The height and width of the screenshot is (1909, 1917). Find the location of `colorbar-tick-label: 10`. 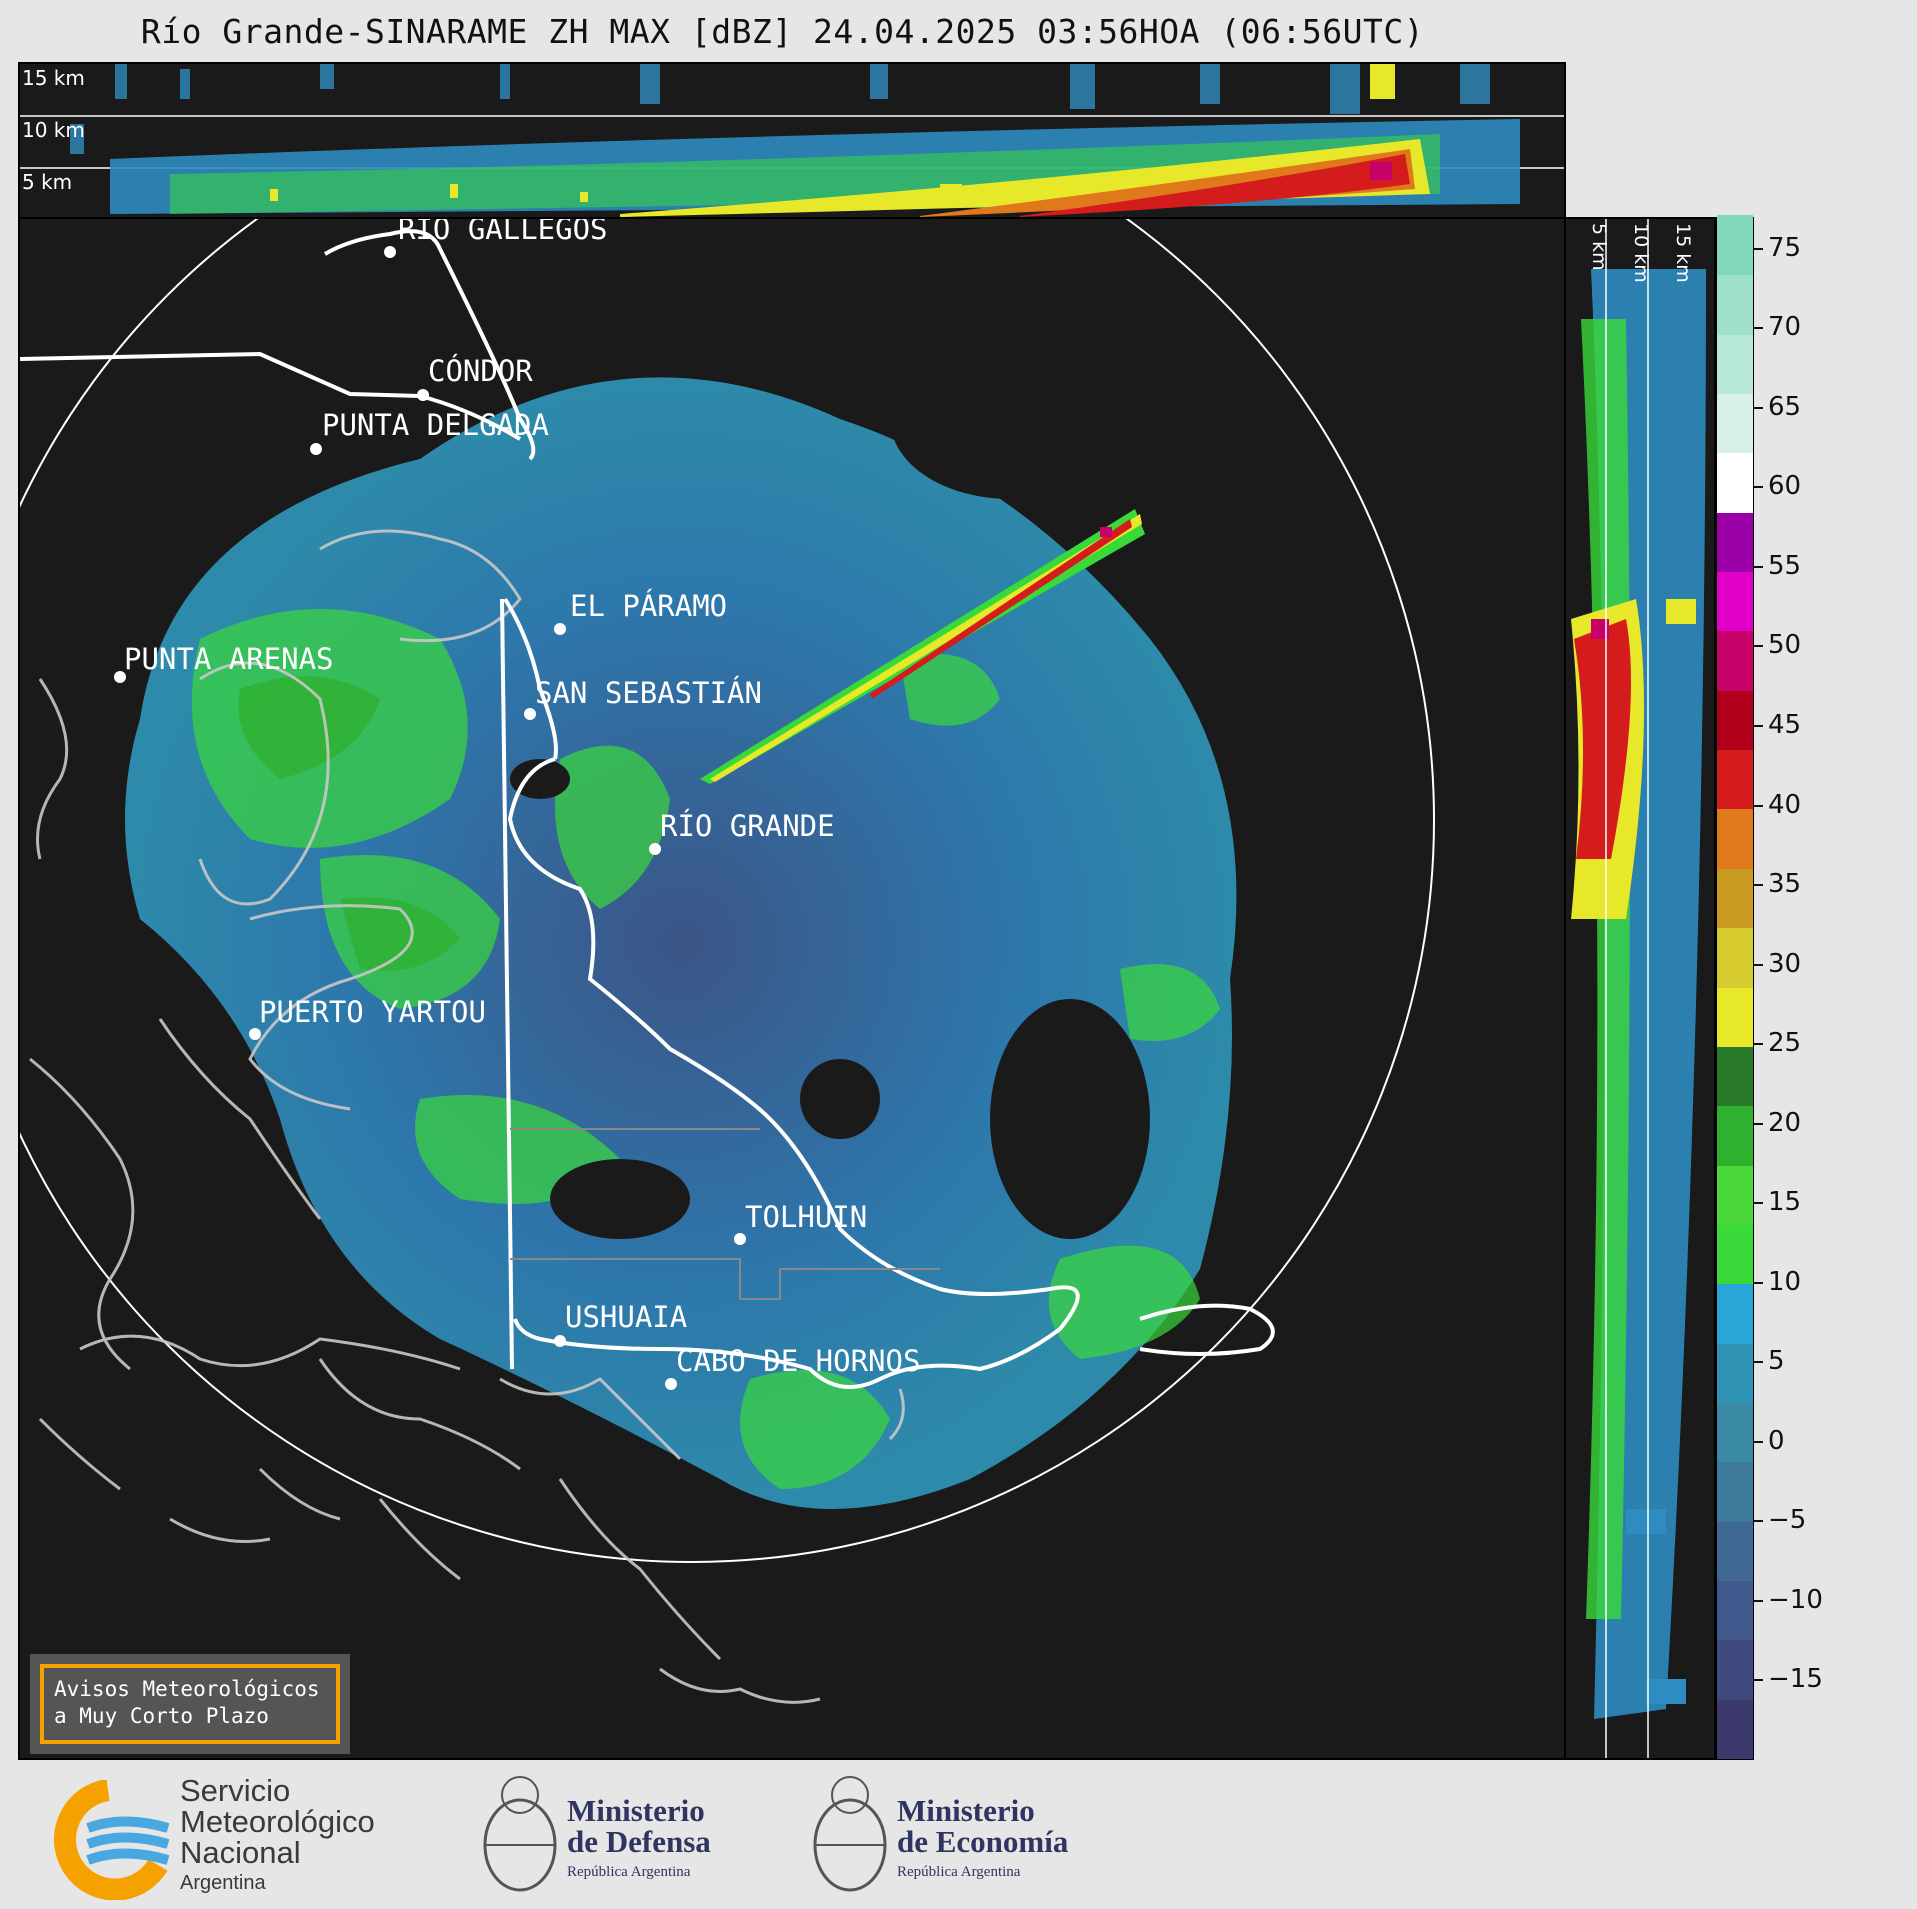

colorbar-tick-label: 10 is located at coordinates (1785, 1281).